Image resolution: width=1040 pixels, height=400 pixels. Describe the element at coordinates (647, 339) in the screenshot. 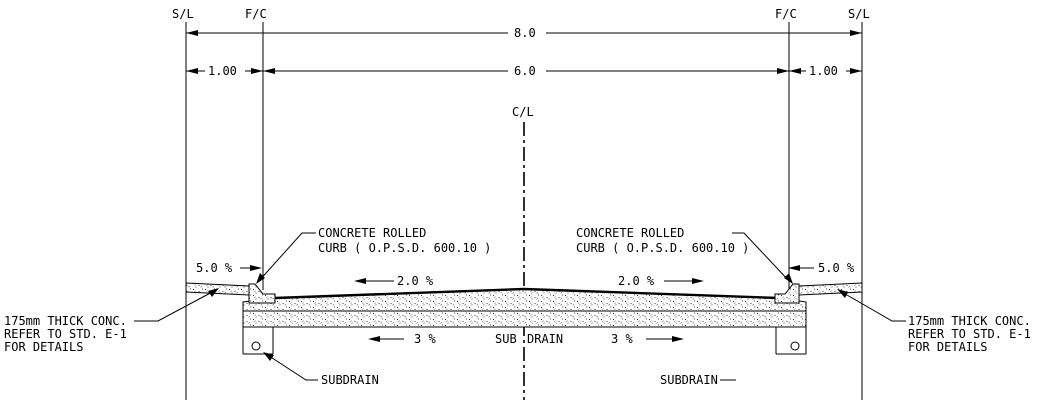

I see `right-subgrade-slope: 3 %` at that location.